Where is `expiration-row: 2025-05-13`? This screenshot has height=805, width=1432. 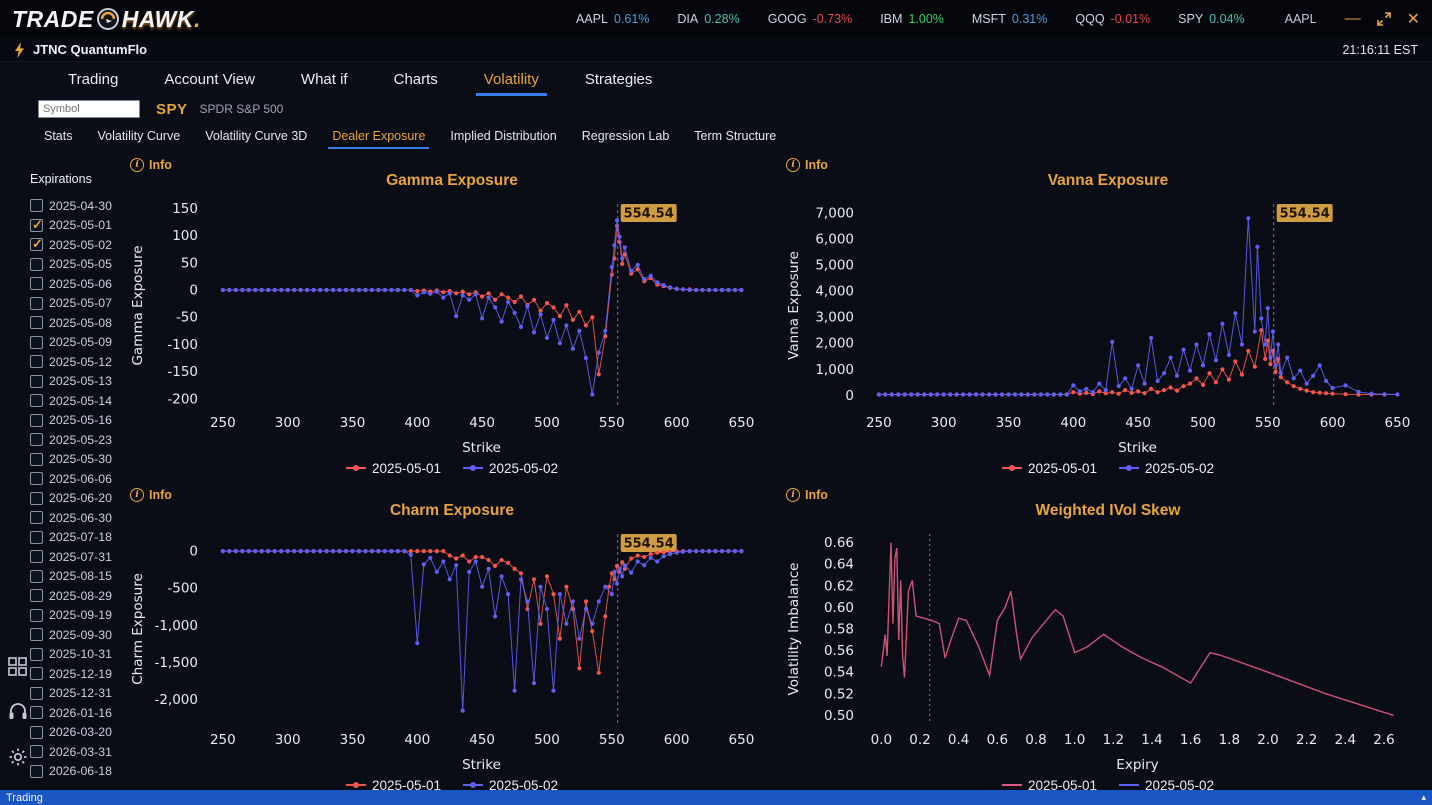
expiration-row: 2025-05-13 is located at coordinates (75, 382).